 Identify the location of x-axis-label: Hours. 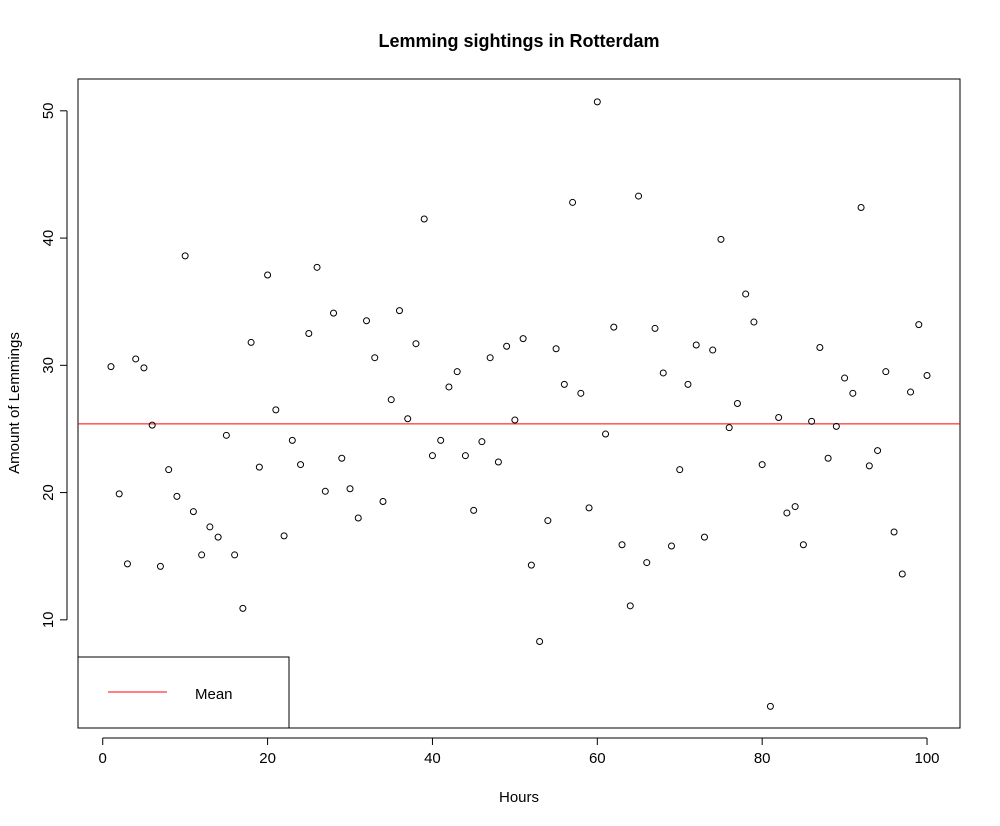
(519, 797).